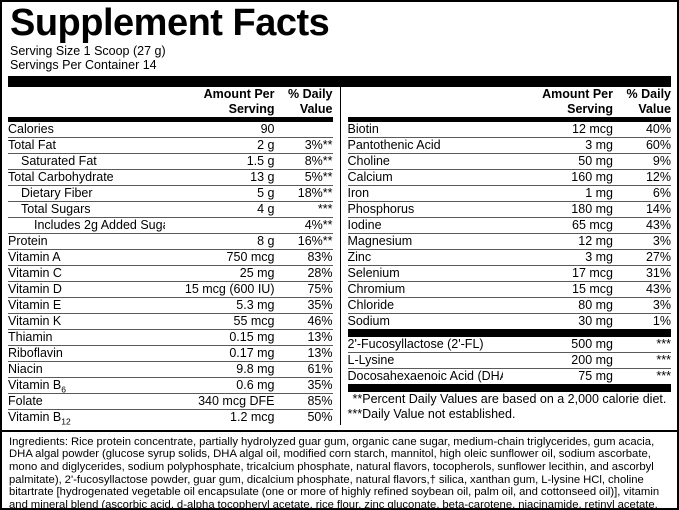 The width and height of the screenshot is (679, 510). I want to click on right-column-header-row: Amount Per Serving % Daily Value, so click(509, 101).